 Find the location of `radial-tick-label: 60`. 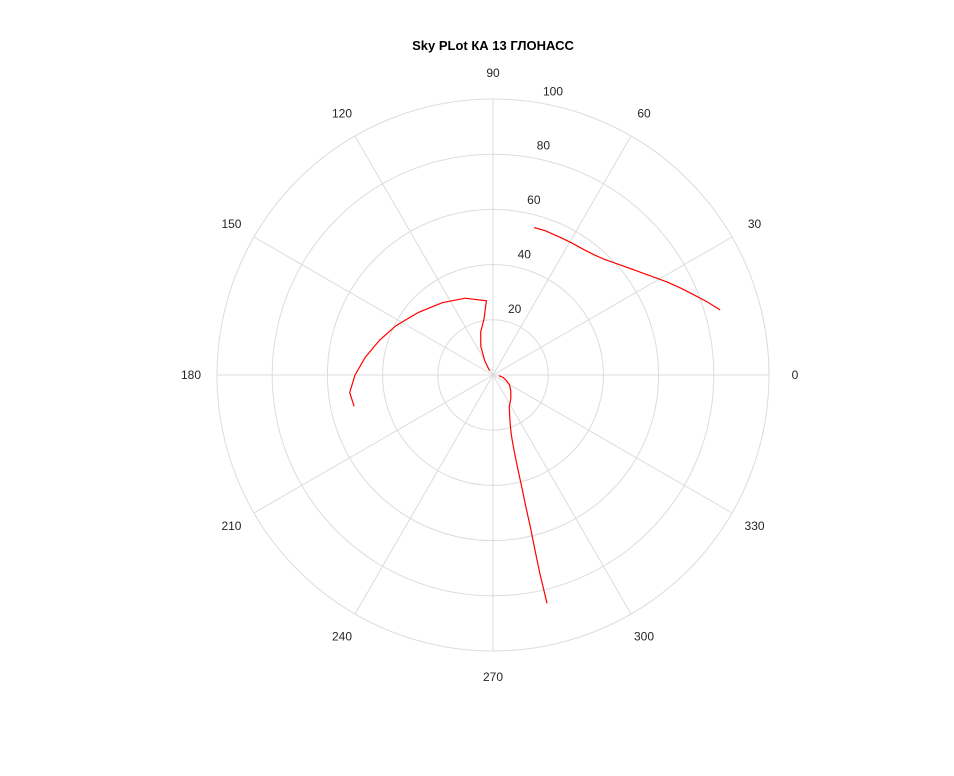

radial-tick-label: 60 is located at coordinates (534, 200).